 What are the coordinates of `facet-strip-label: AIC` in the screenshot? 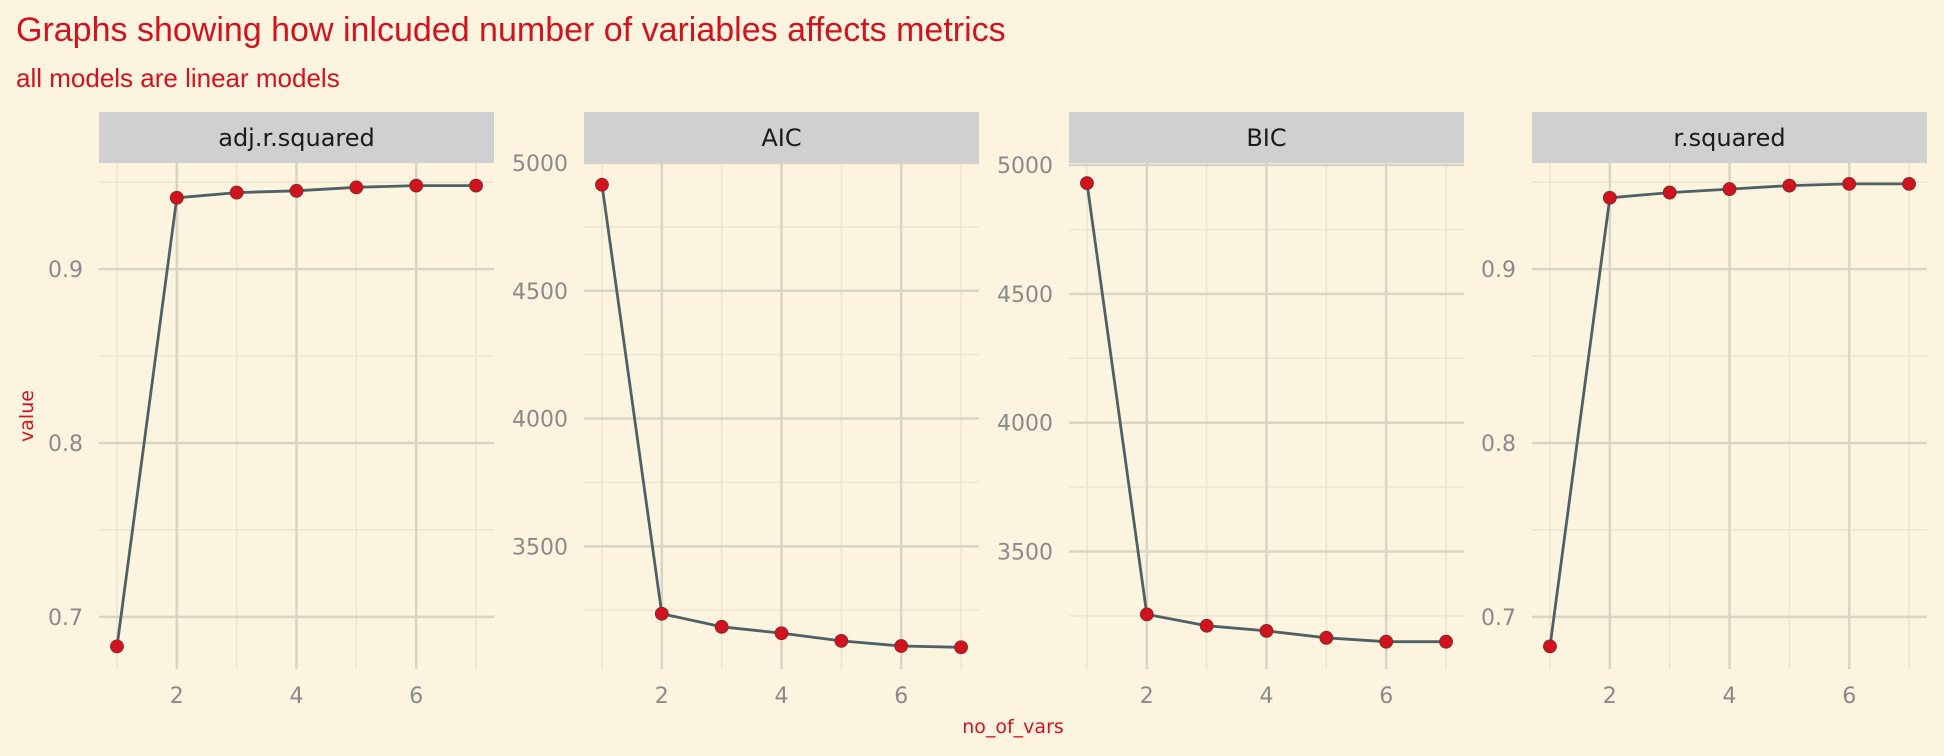 It's located at (781, 138).